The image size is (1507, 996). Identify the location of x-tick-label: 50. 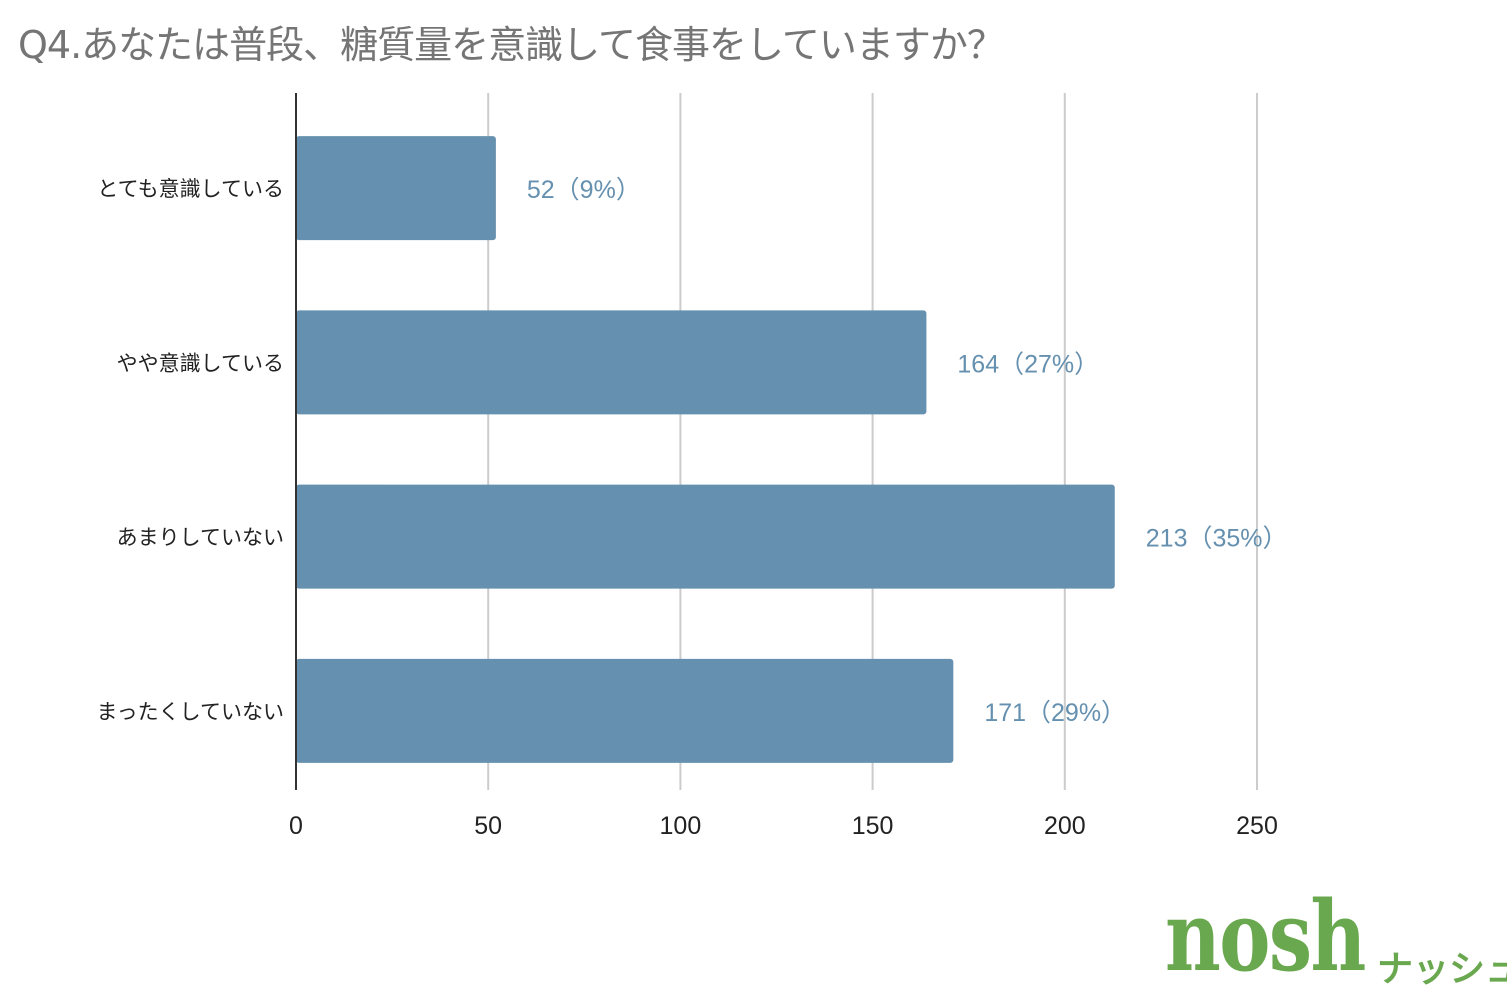
(488, 826).